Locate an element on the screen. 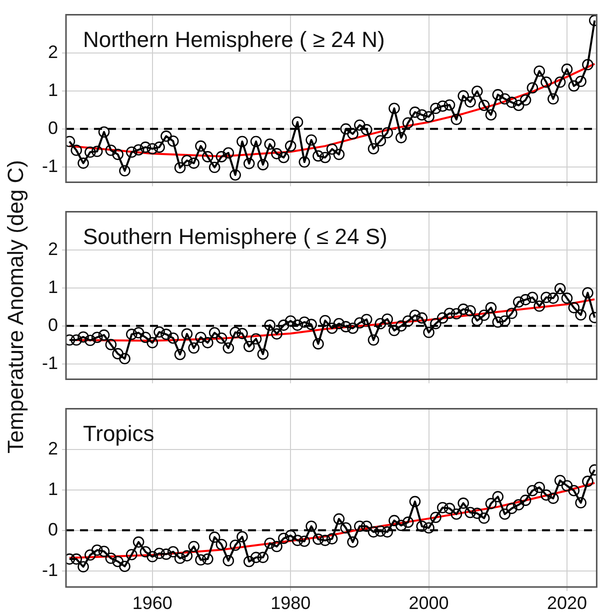  text: Northern Hemisphere ( ≥ 24 N) is located at coordinates (234, 39).